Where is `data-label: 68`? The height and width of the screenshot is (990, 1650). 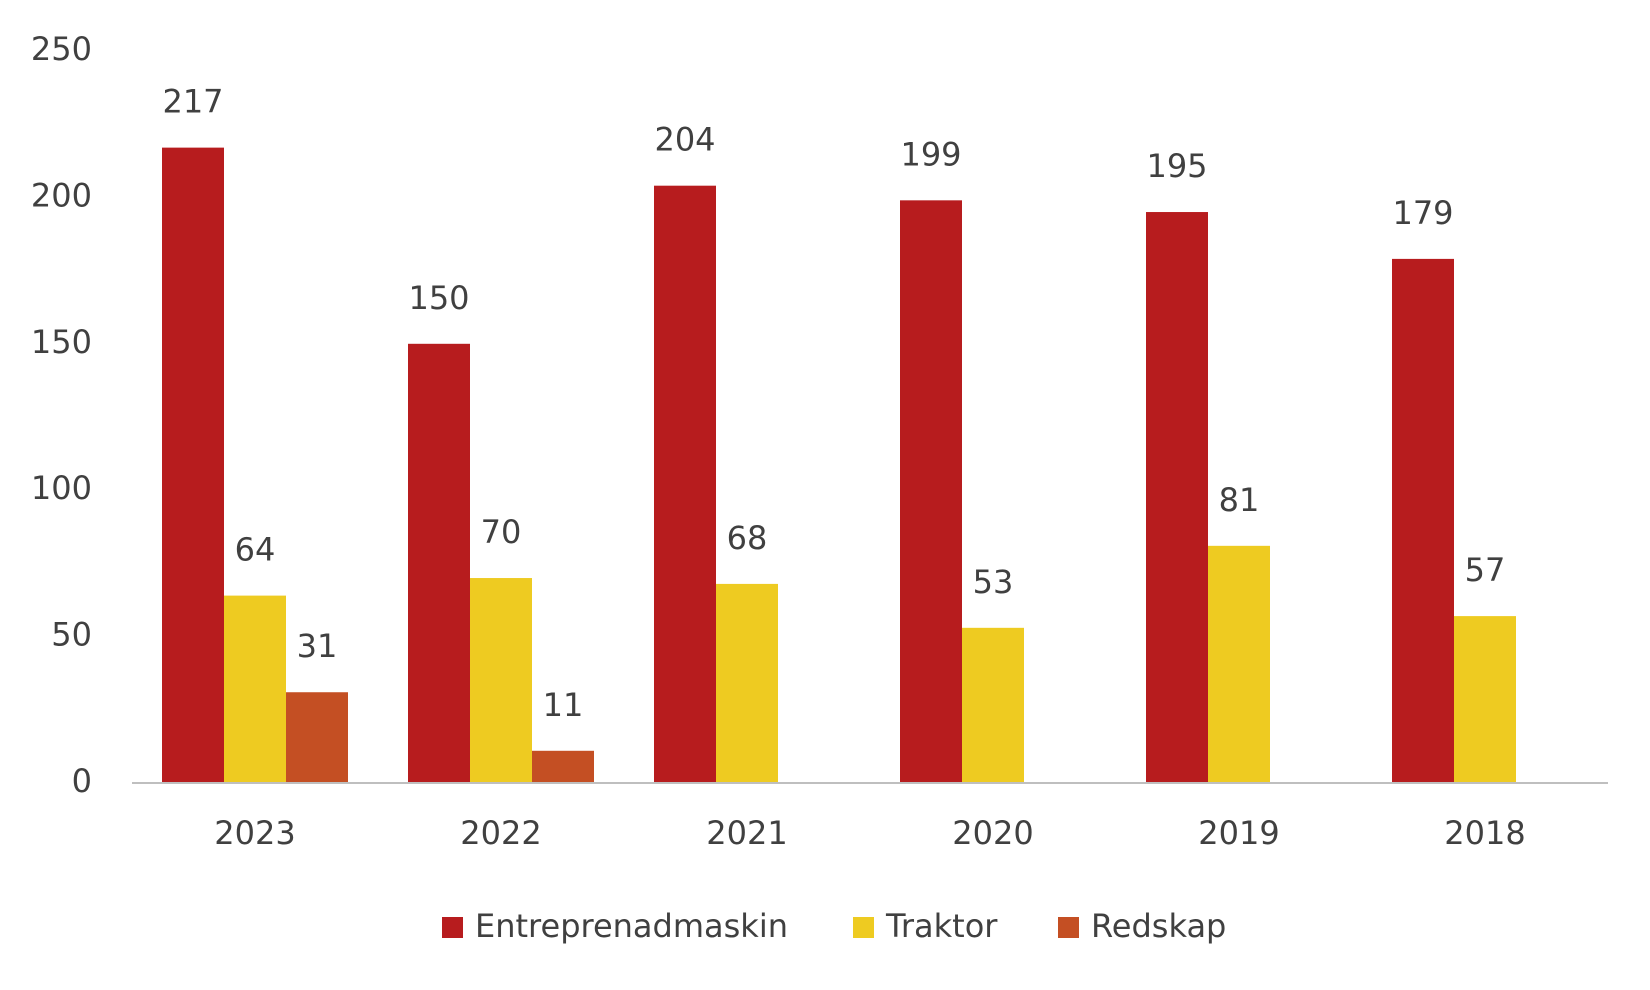
data-label: 68 is located at coordinates (747, 538).